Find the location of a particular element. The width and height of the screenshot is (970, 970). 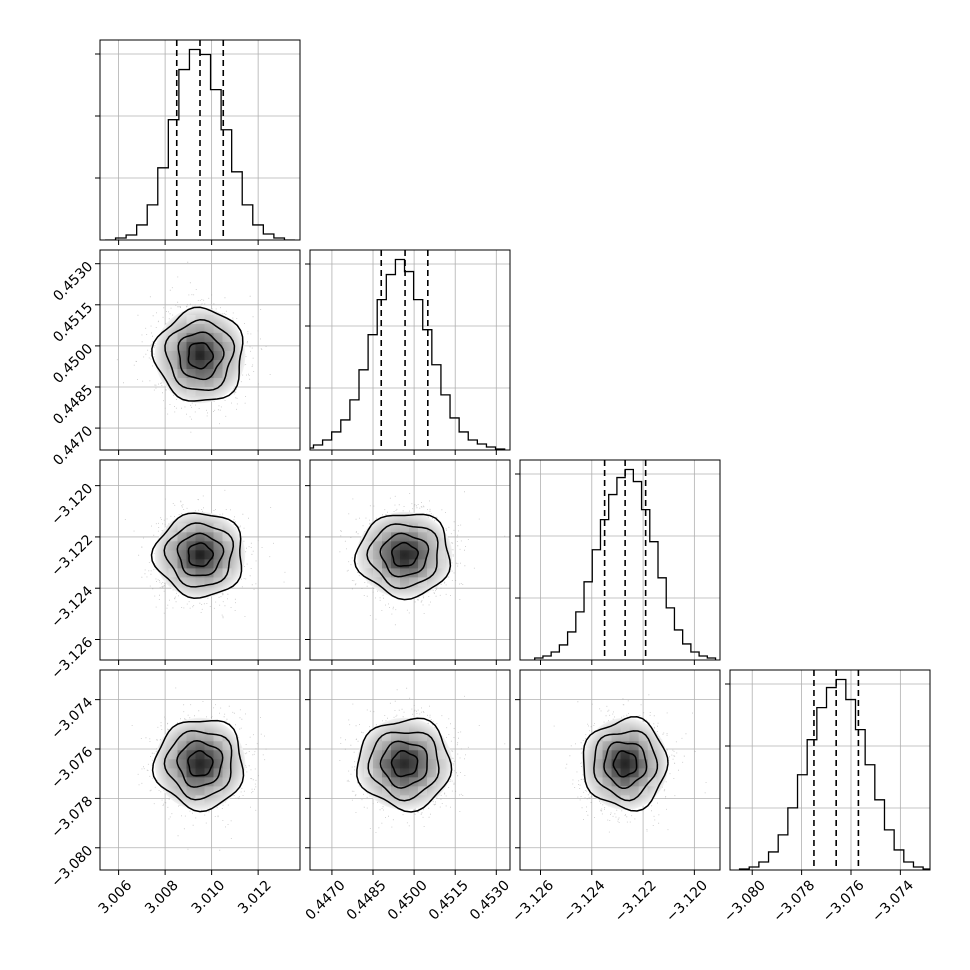

y-tick-label-2-1: −3.124 is located at coordinates (72, 607).